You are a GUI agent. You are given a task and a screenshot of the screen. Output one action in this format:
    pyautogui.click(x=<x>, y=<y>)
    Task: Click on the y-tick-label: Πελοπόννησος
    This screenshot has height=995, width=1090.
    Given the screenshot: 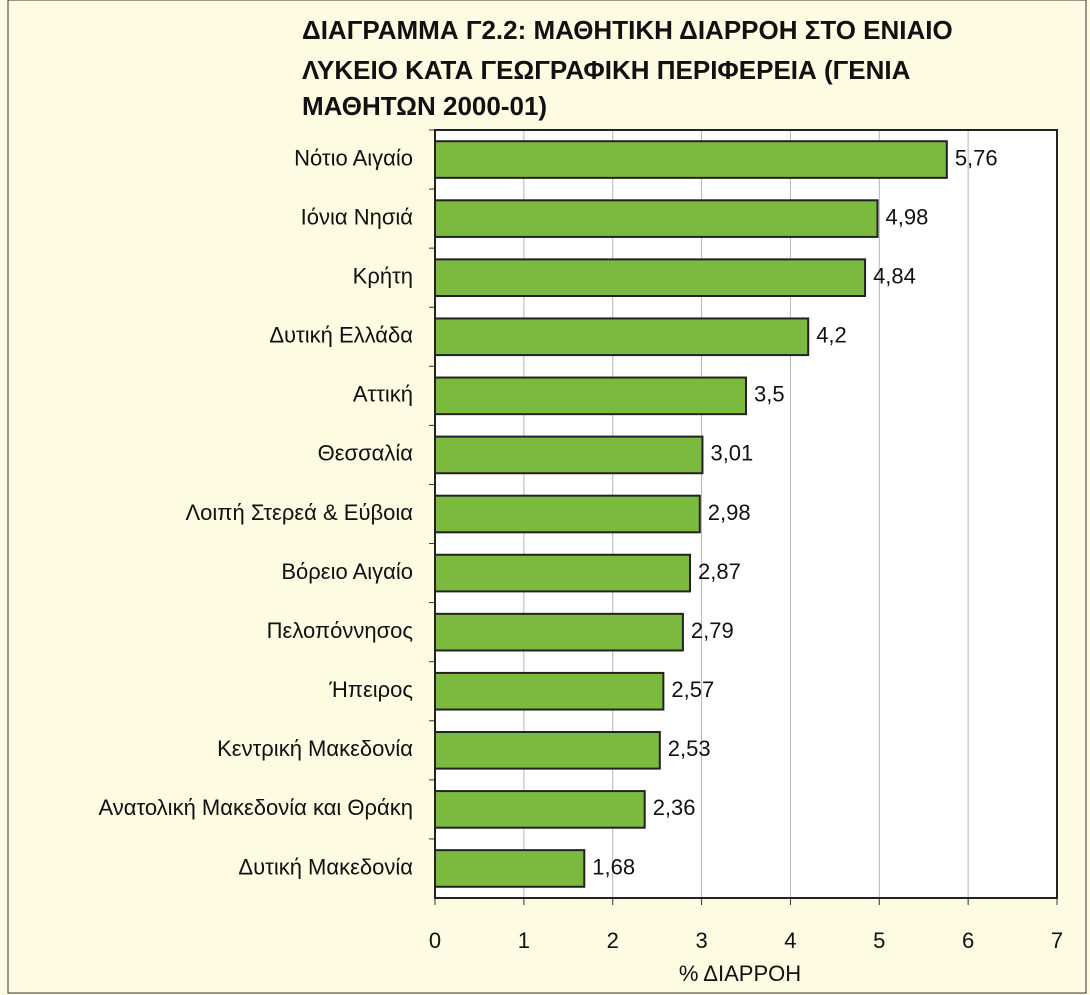 What is the action you would take?
    pyautogui.click(x=340, y=630)
    